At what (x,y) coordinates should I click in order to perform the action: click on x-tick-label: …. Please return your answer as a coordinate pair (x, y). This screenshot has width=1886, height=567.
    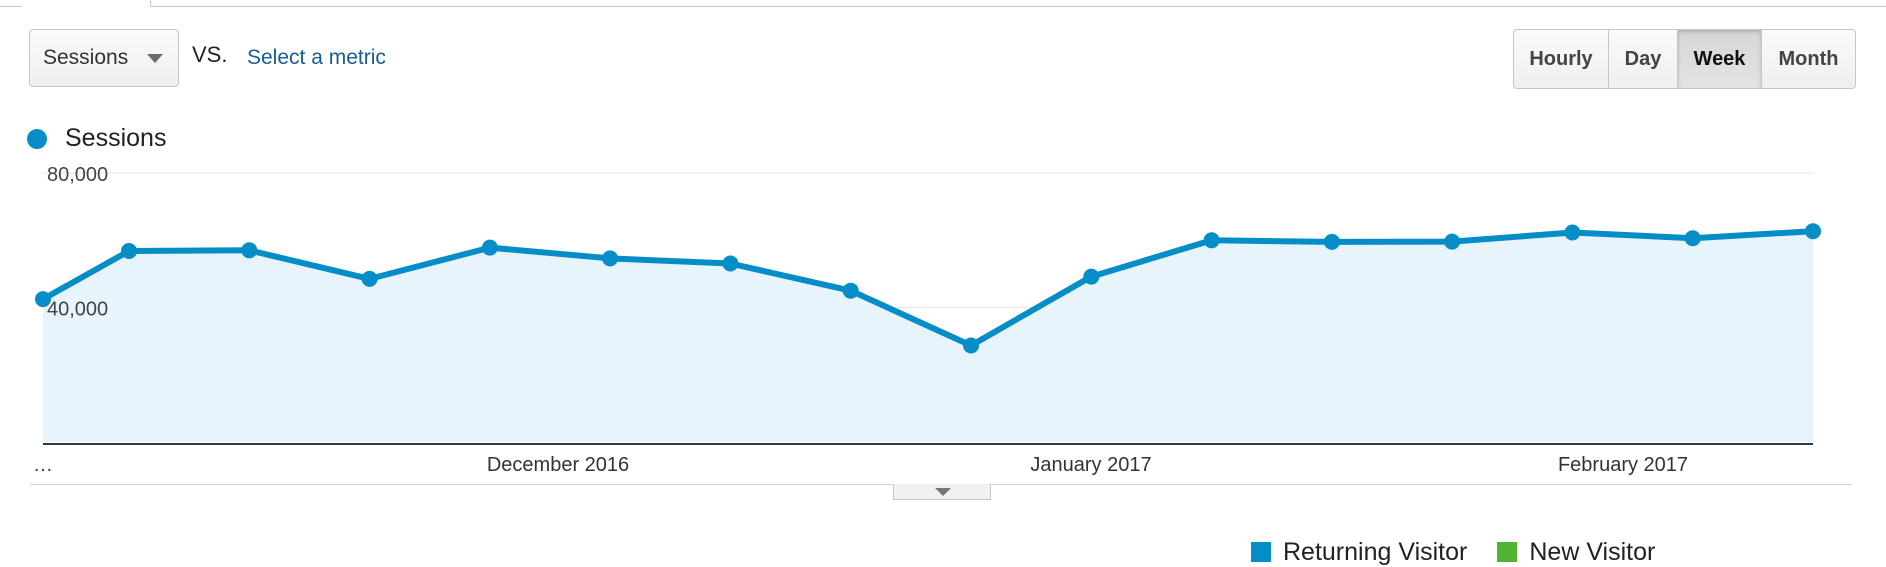
    Looking at the image, I should click on (43, 465).